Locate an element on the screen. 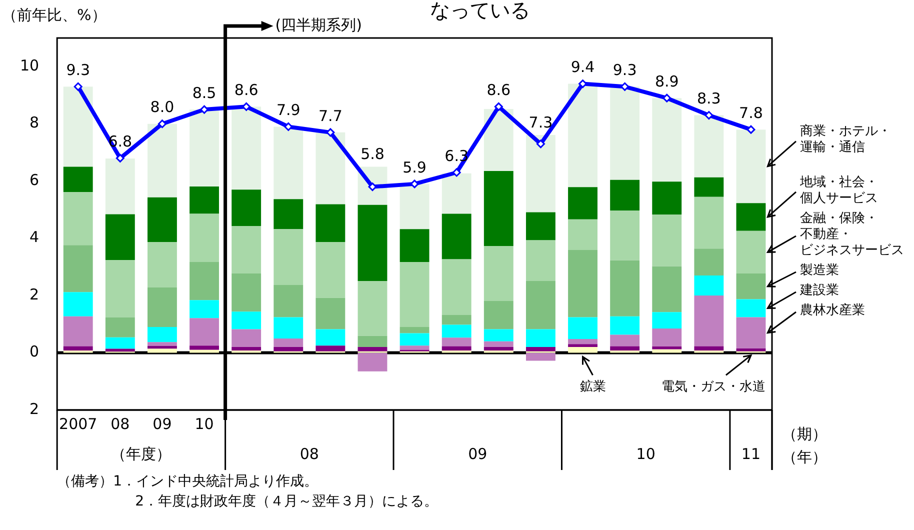  text: 建設業 is located at coordinates (819, 290).